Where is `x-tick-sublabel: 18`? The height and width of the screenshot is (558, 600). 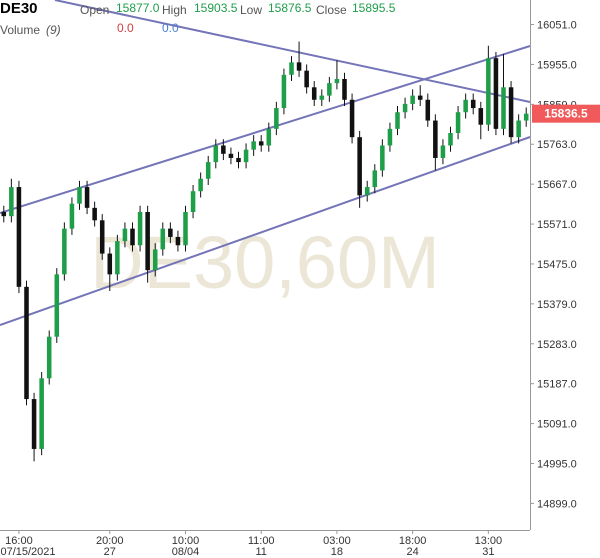
x-tick-sublabel: 18 is located at coordinates (337, 552).